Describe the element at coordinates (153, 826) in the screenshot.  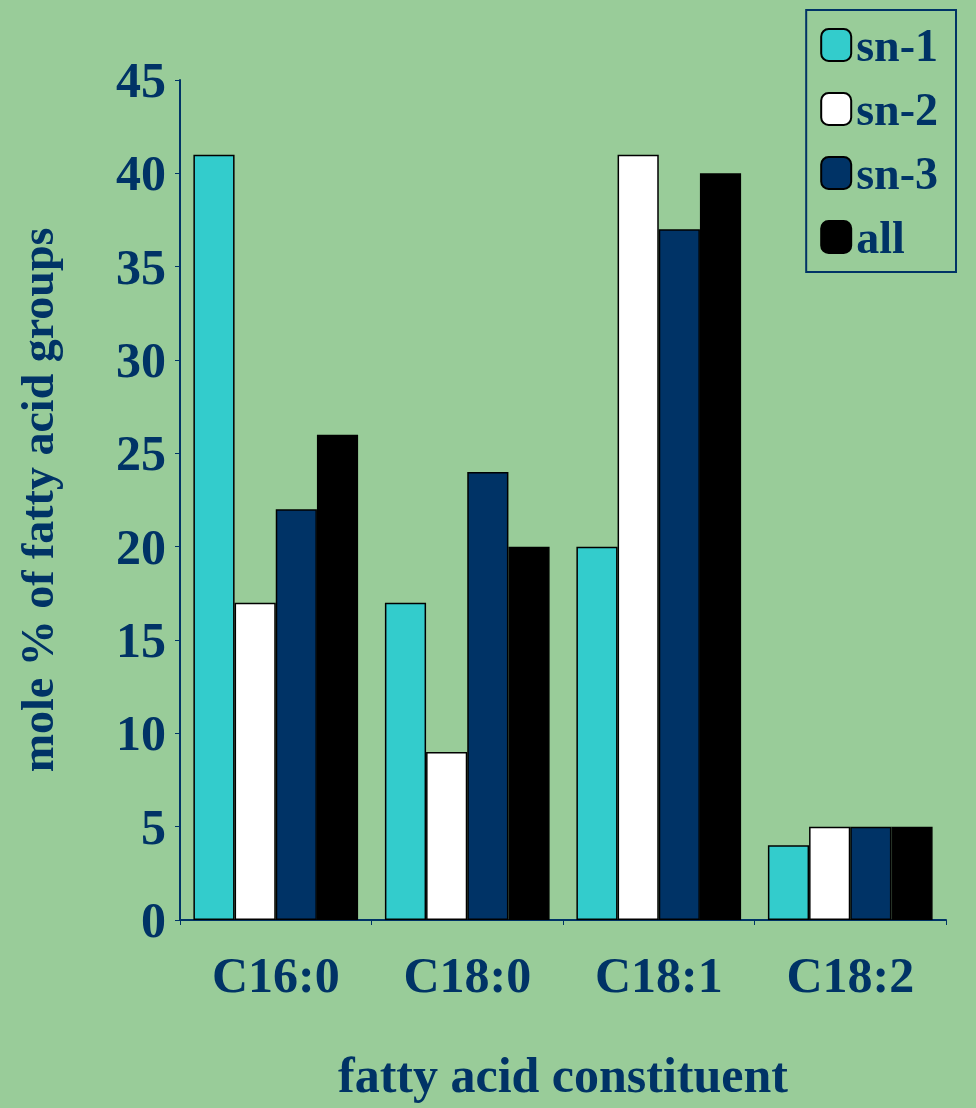
I see `y-tick-label: 5` at that location.